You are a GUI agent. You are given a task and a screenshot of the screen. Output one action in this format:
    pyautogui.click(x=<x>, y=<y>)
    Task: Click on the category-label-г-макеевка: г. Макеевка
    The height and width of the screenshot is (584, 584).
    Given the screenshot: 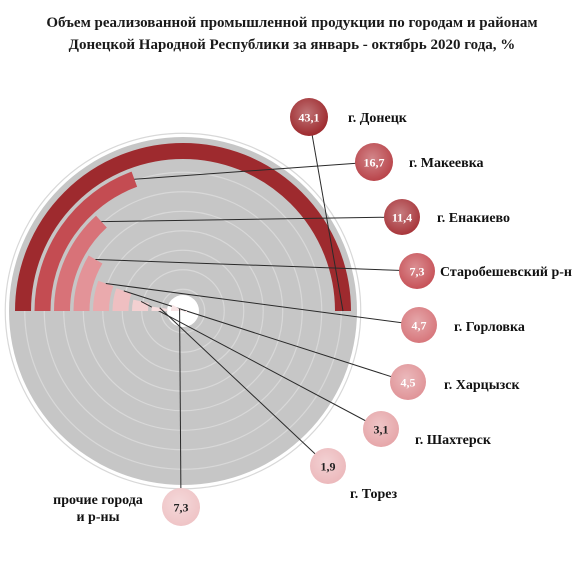 What is the action you would take?
    pyautogui.click(x=446, y=163)
    